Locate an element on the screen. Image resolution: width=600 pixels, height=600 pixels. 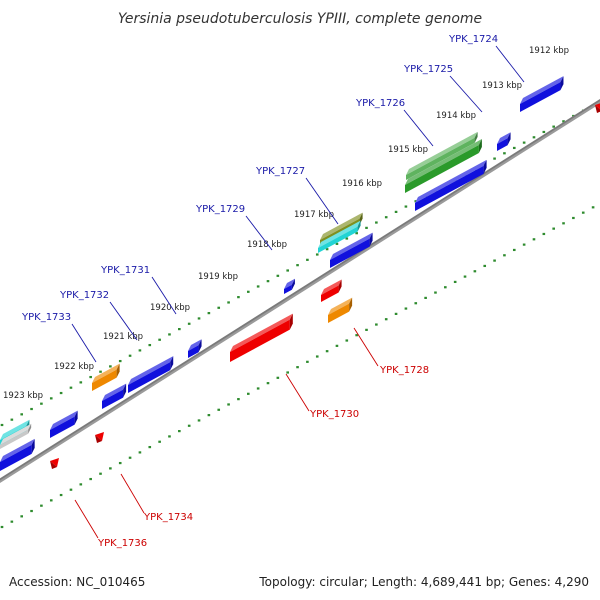
kbp-label: 1913 kbp is located at coordinates (502, 86).